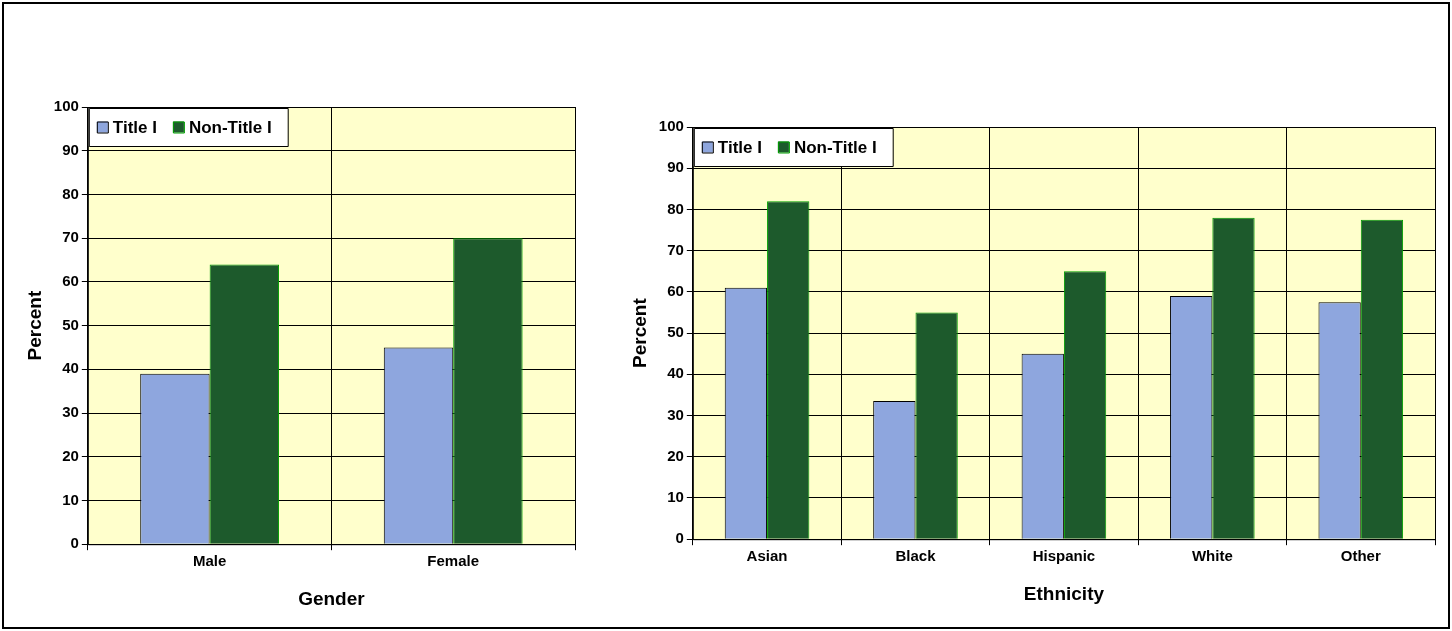 This screenshot has height=631, width=1452. I want to click on x-tick-label: Asian, so click(767, 556).